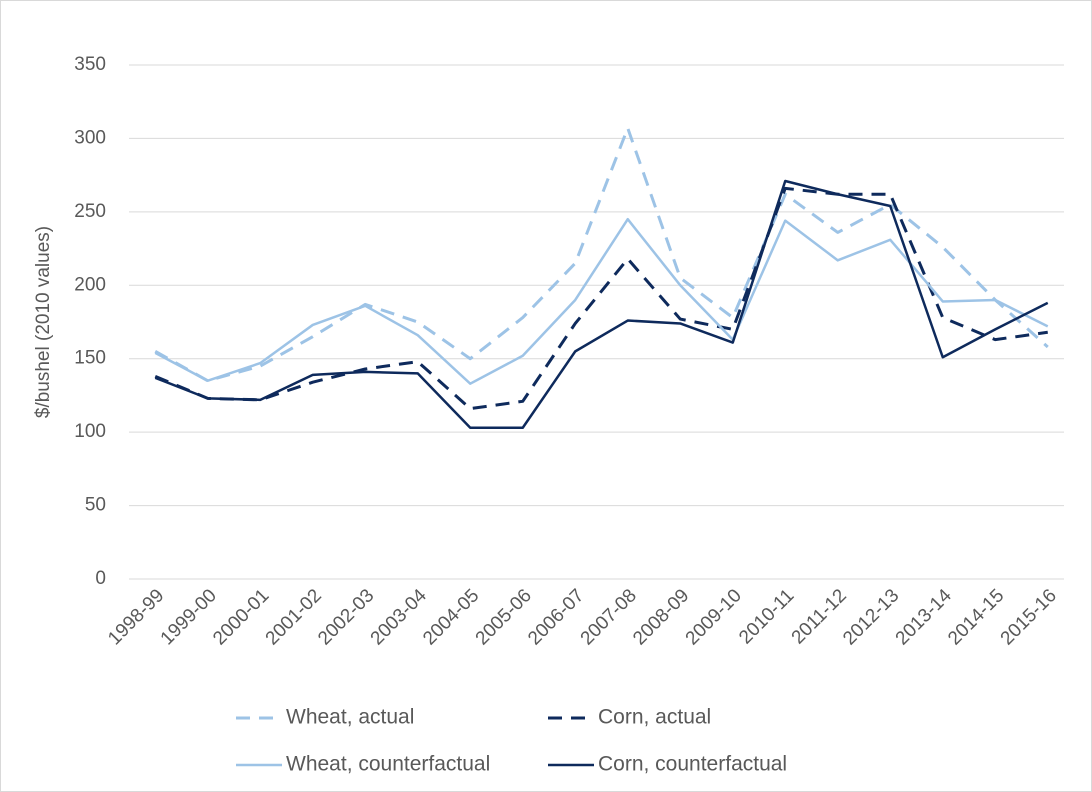  What do you see at coordinates (692, 764) in the screenshot?
I see `legend-label: Corn, counterfactual` at bounding box center [692, 764].